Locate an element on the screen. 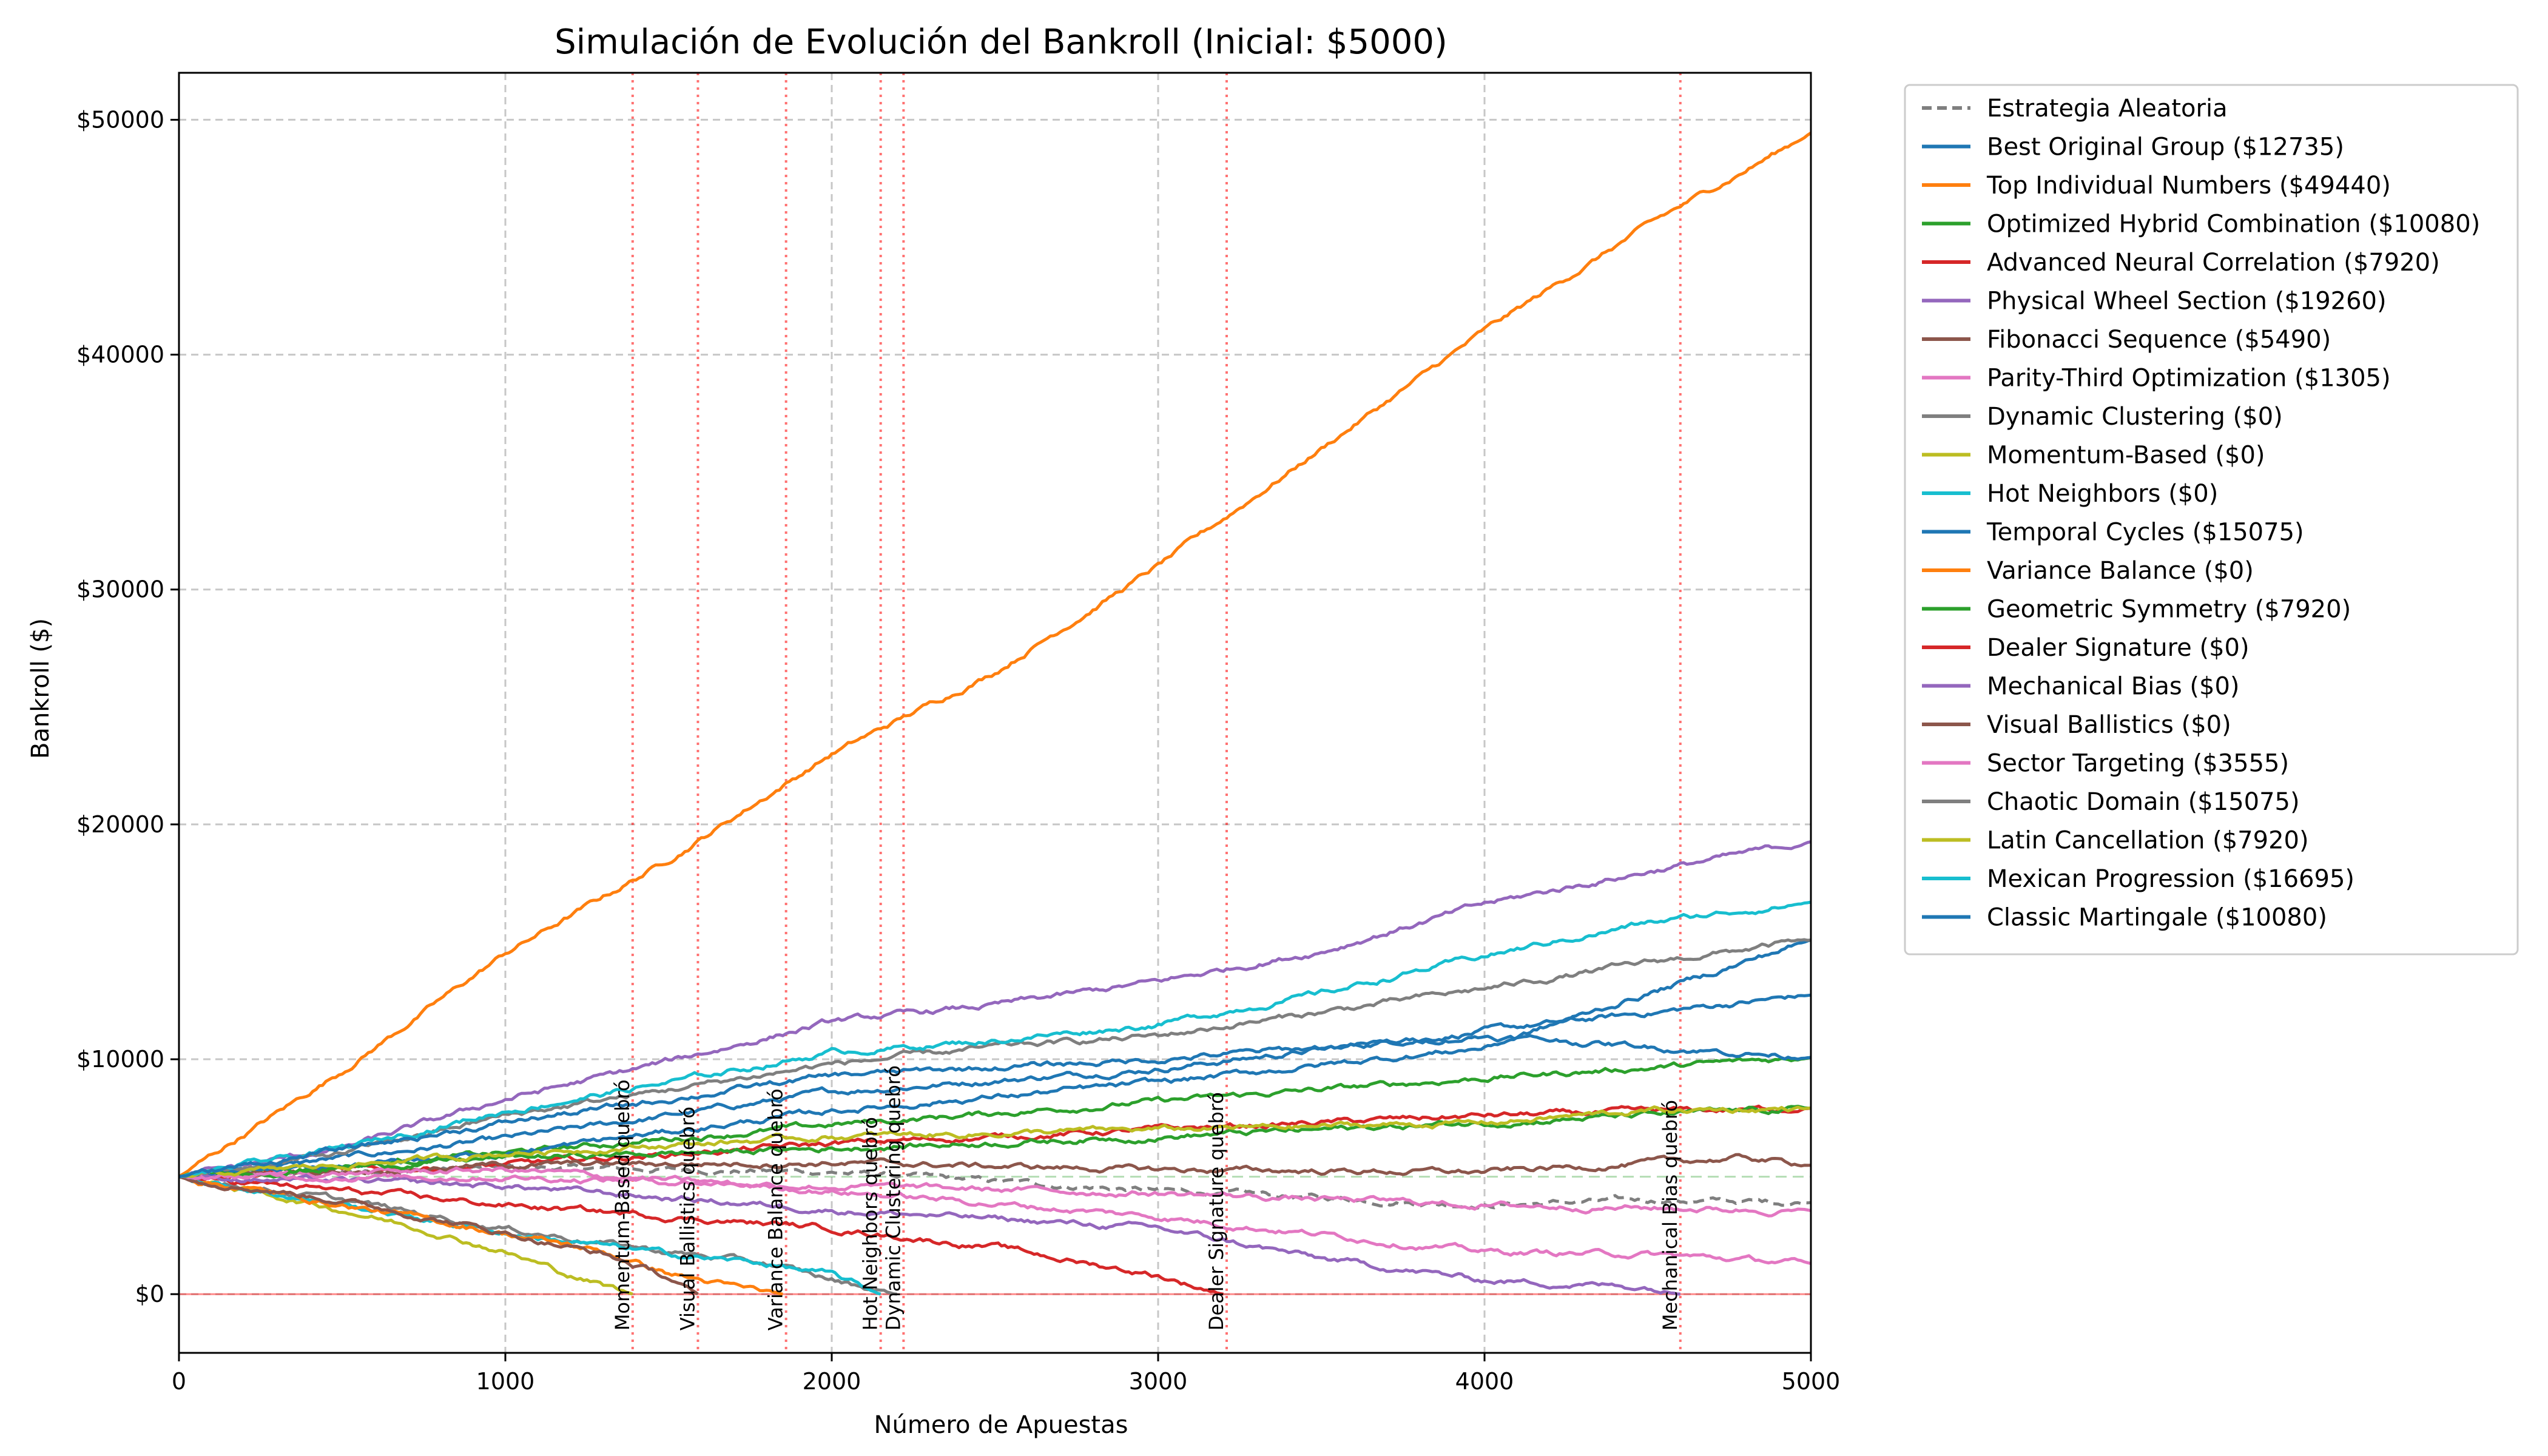  legend-label: Momentum-Based ($0) is located at coordinates (2126, 456).